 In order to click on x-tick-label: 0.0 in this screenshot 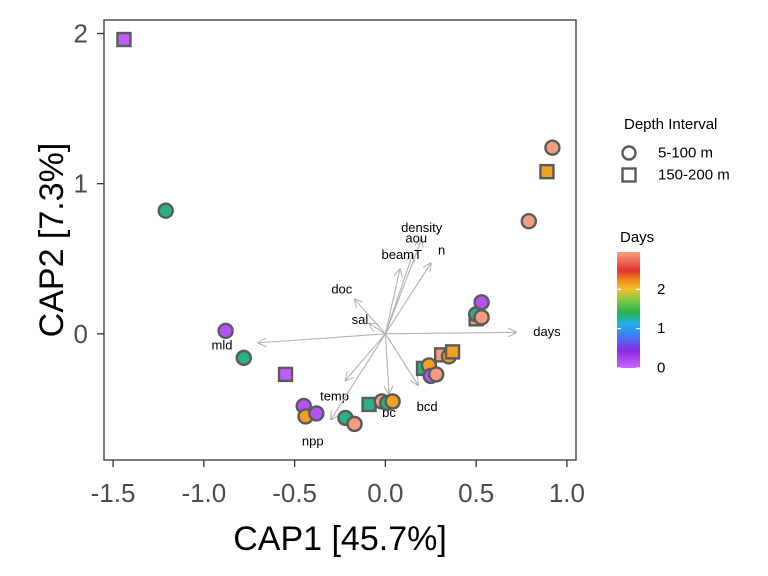, I will do `click(385, 493)`.